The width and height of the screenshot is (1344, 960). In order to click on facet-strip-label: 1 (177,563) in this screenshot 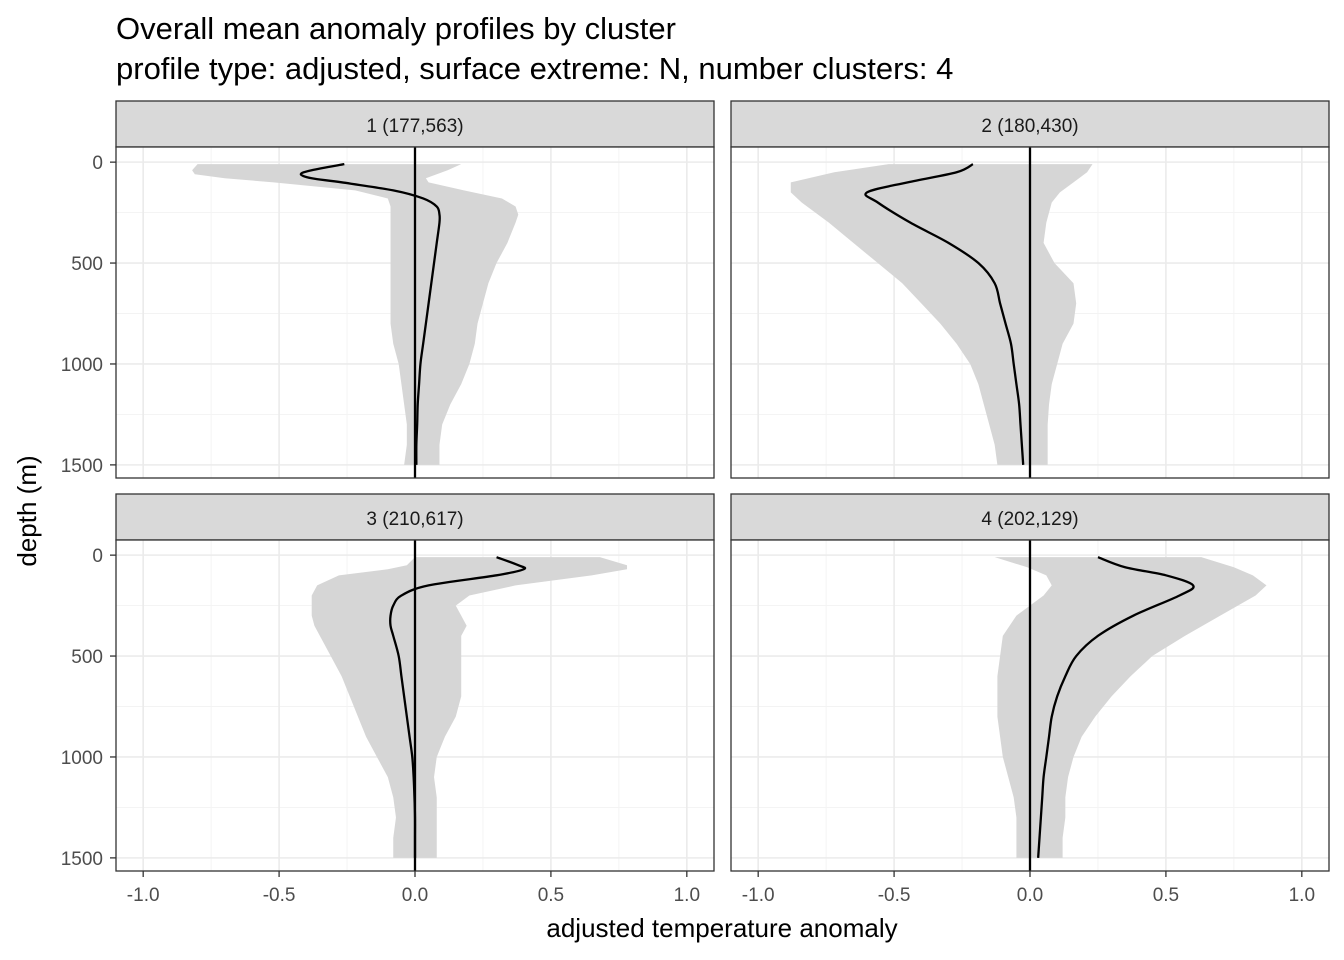, I will do `click(414, 126)`.